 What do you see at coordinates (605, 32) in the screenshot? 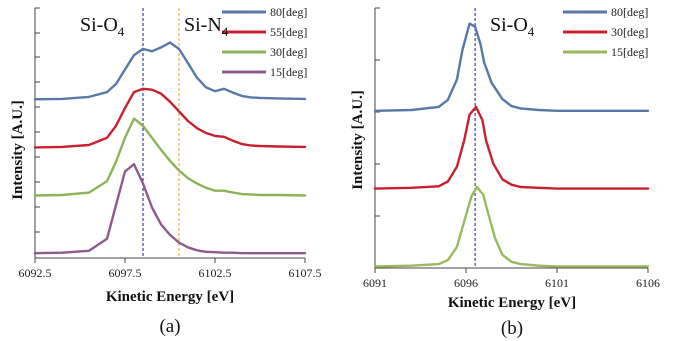
I see `panel-b-legend: 80[deg] 30[deg] 15[deg]` at bounding box center [605, 32].